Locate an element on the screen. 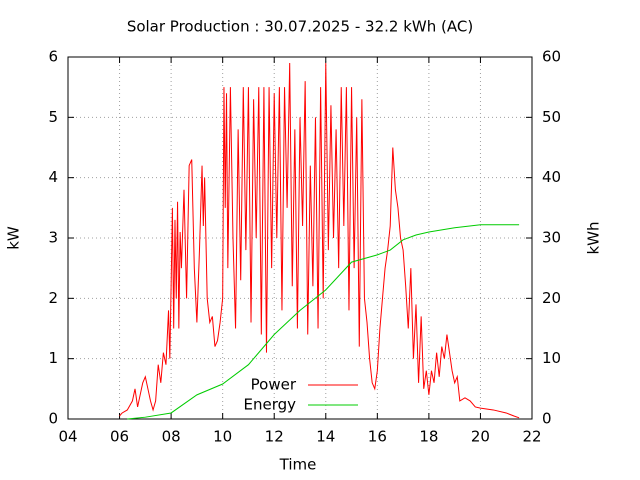 This screenshot has width=640, height=480. x-tick-label: 22 is located at coordinates (531, 437).